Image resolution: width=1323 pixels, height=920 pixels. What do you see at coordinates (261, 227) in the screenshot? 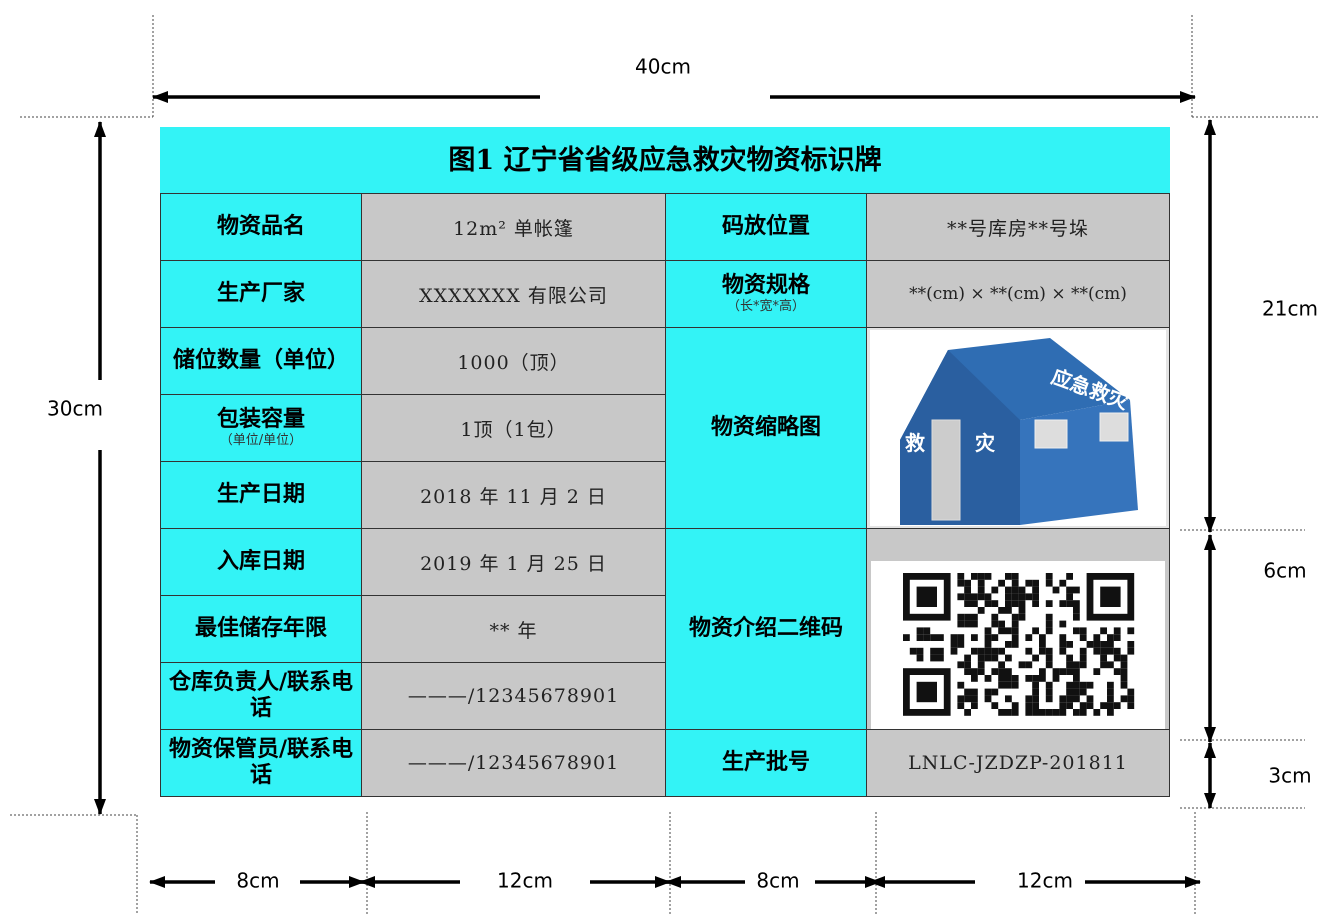
I see `field-label: 物资品名` at bounding box center [261, 227].